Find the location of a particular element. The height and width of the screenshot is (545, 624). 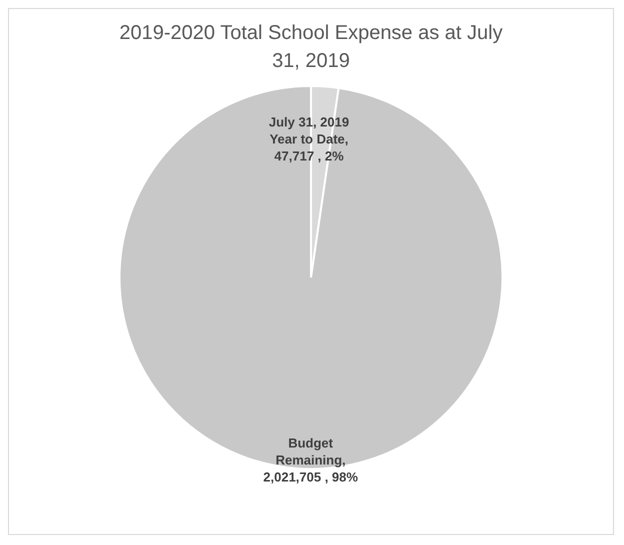

slice-label: Budget Remaining, 2,021,705 , 98% is located at coordinates (310, 459).